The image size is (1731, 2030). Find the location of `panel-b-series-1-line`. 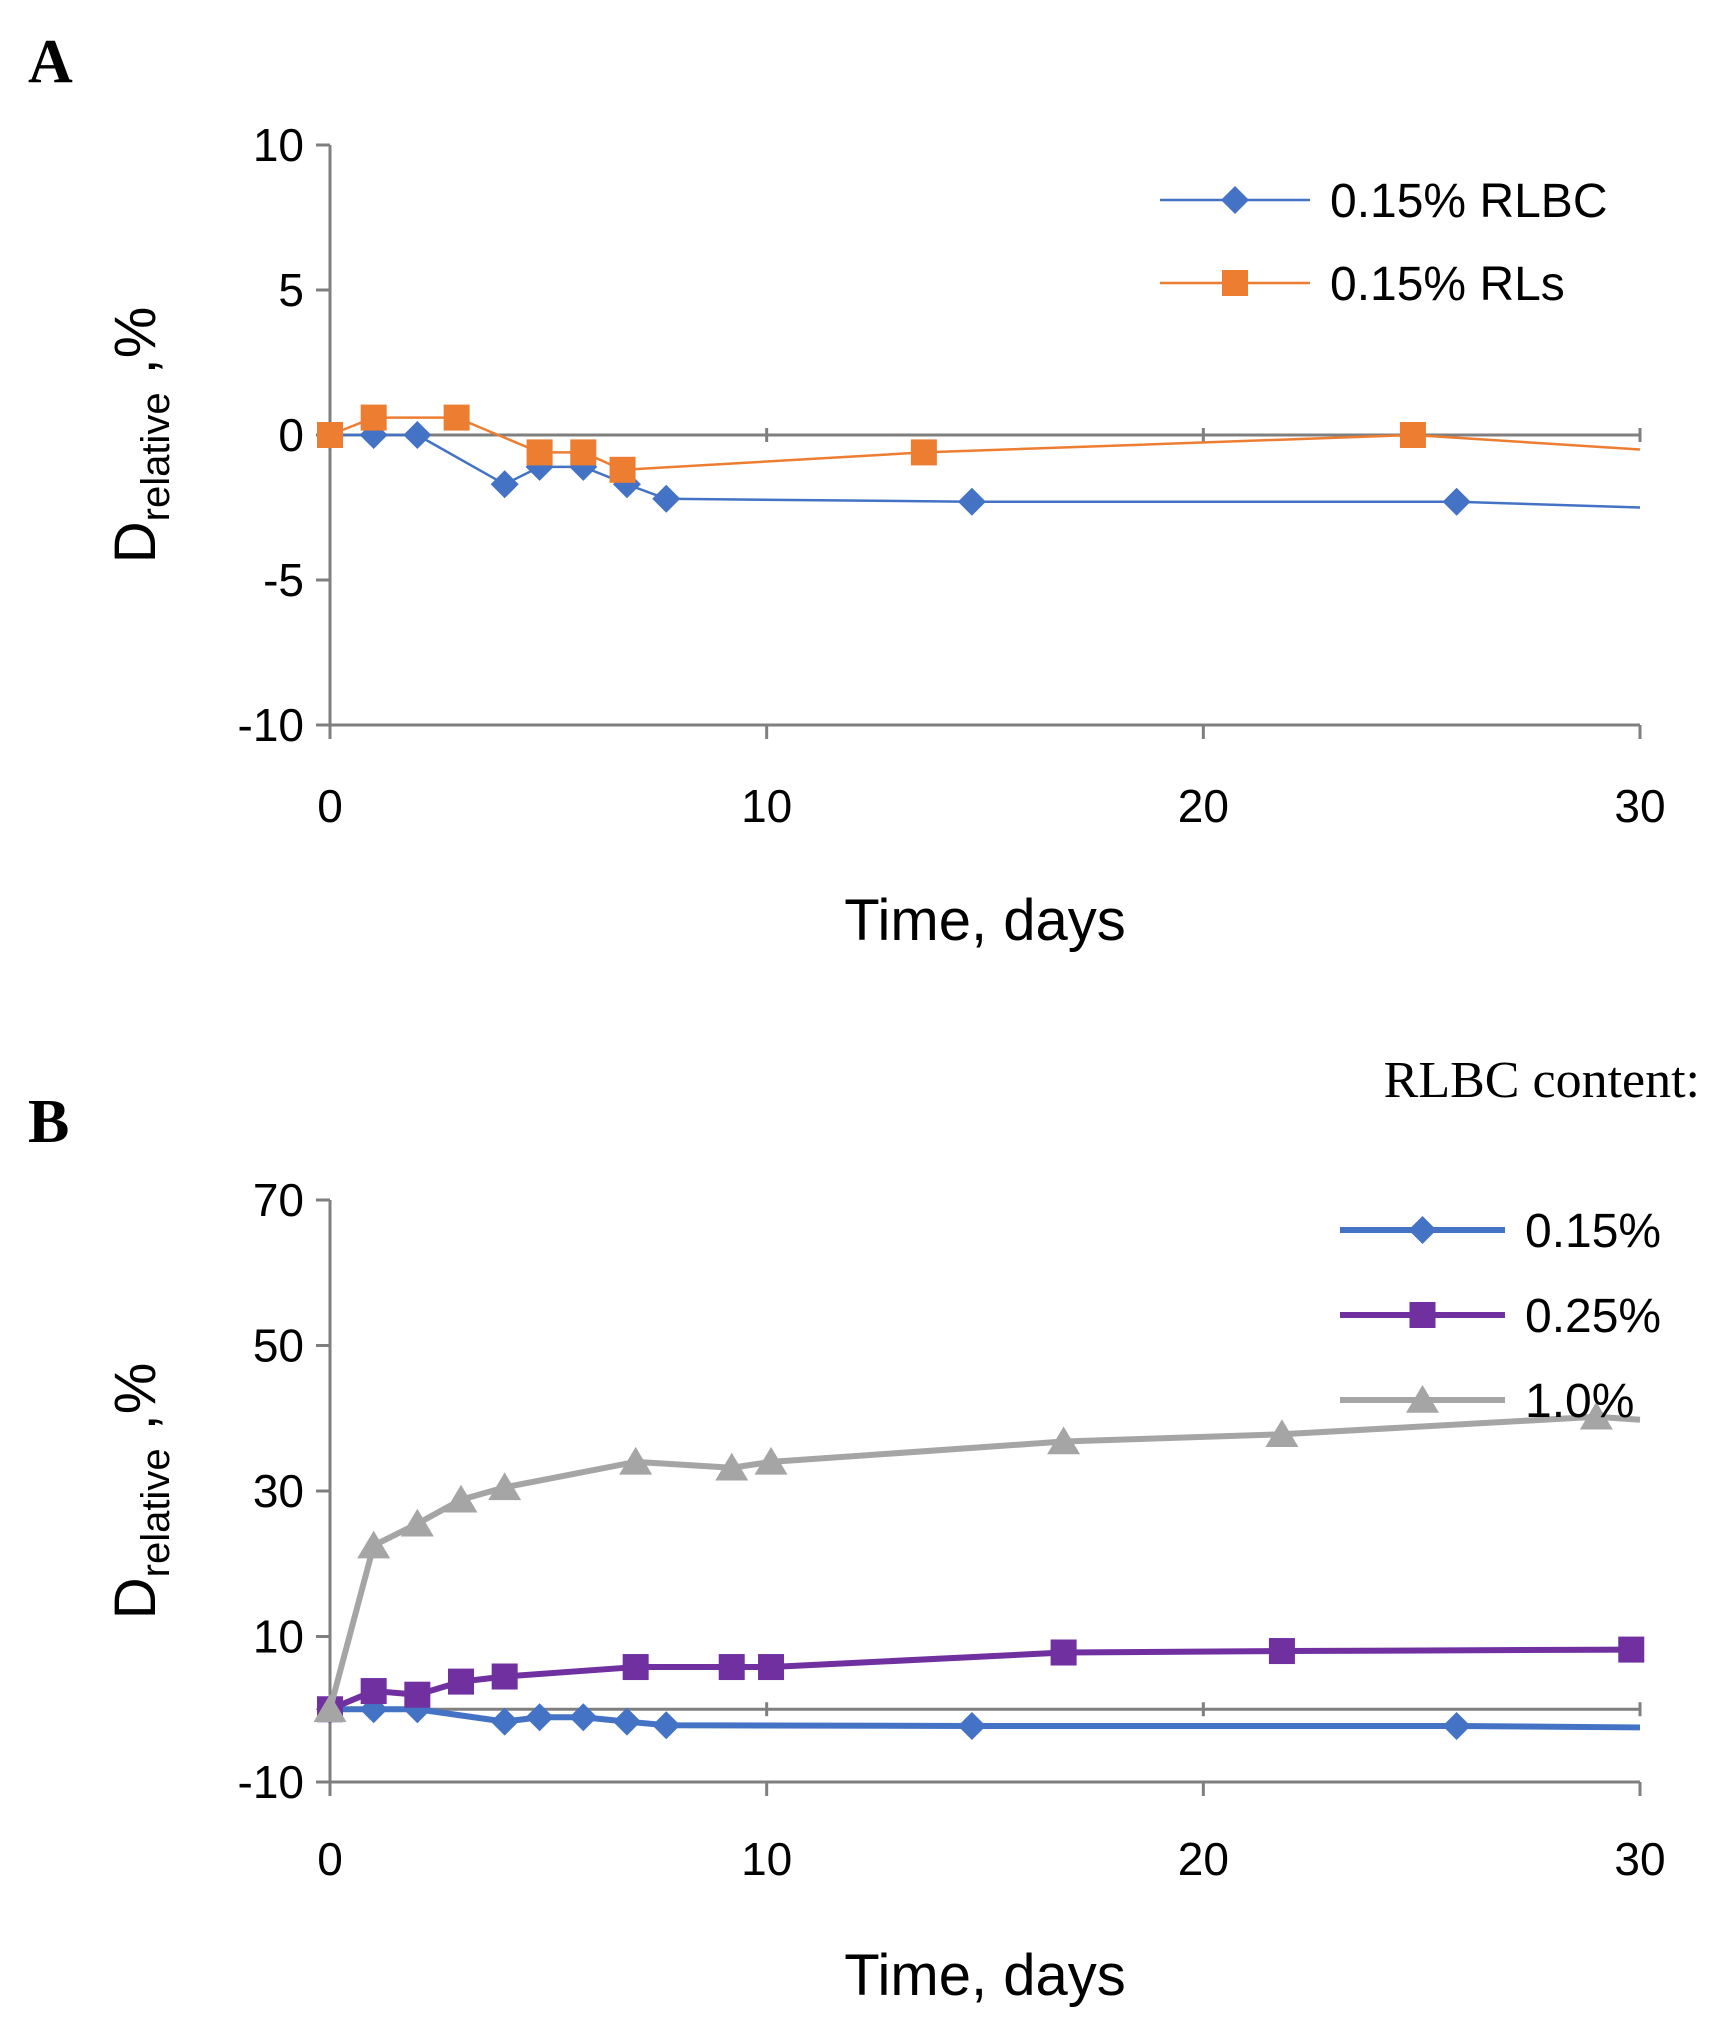

panel-b-series-1-line is located at coordinates (985, 1718).